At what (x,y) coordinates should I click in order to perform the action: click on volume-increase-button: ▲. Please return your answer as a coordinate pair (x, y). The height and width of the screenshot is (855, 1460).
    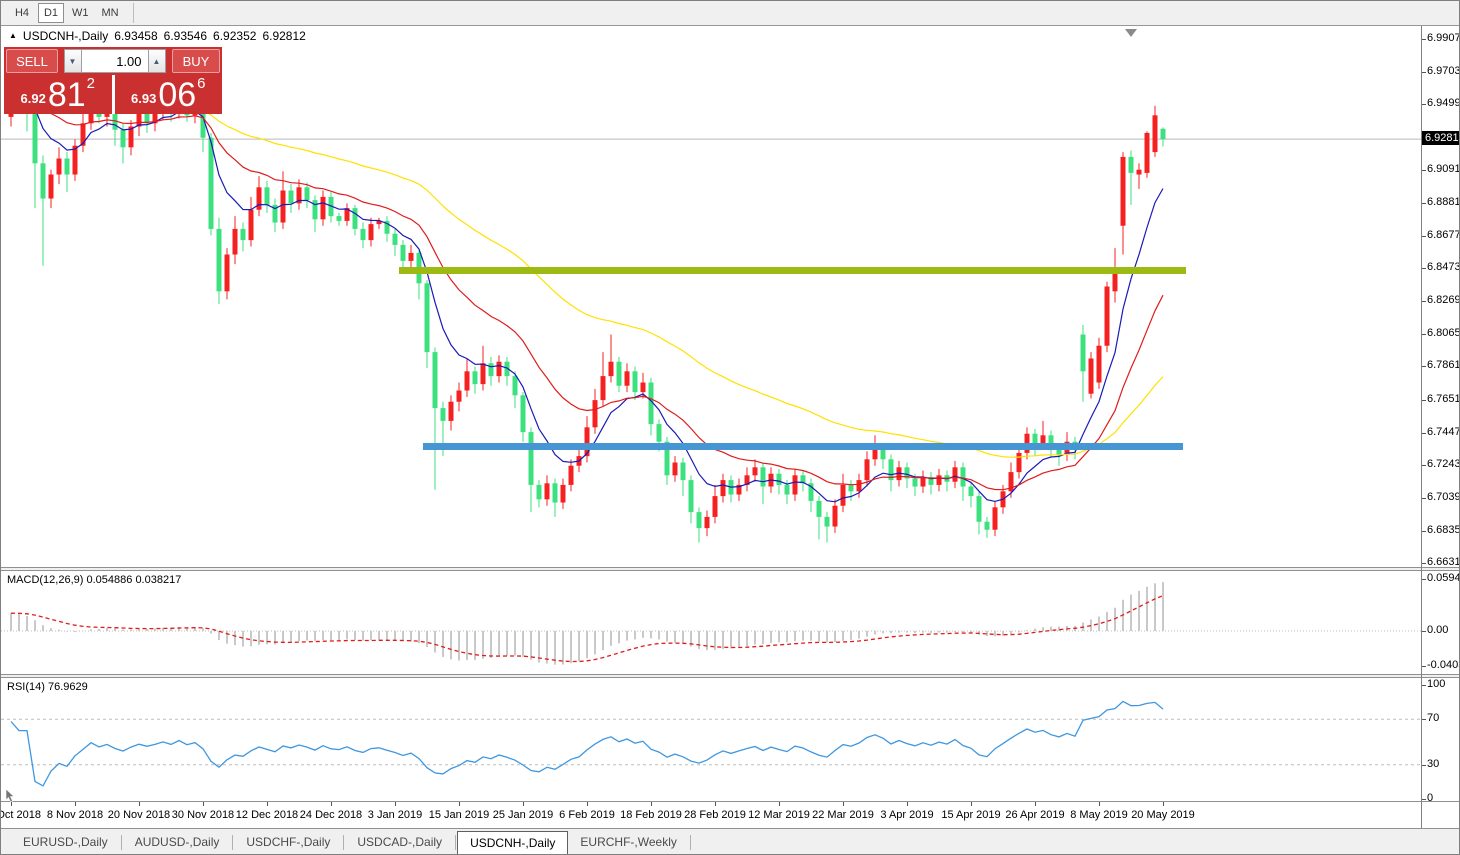
    Looking at the image, I should click on (156, 61).